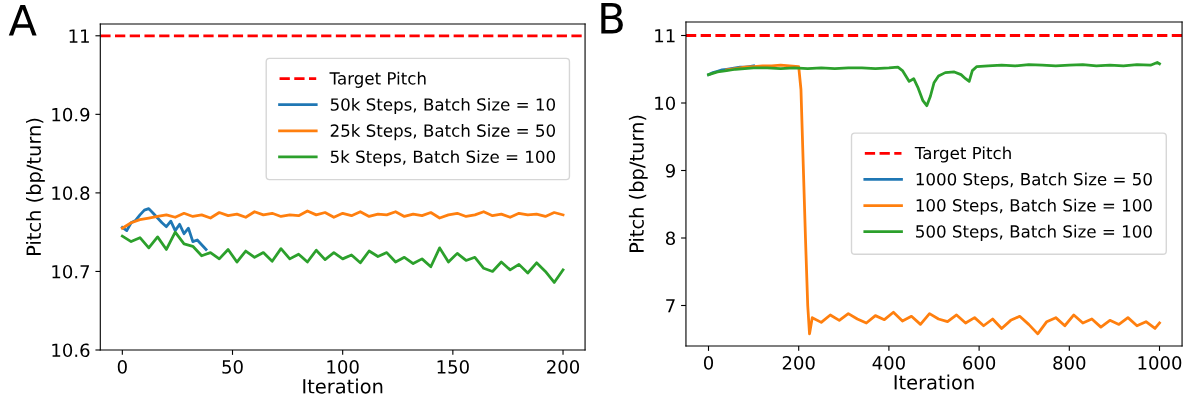 This screenshot has height=400, width=1194. I want to click on y-tick-label: 10.7, so click(71, 271).